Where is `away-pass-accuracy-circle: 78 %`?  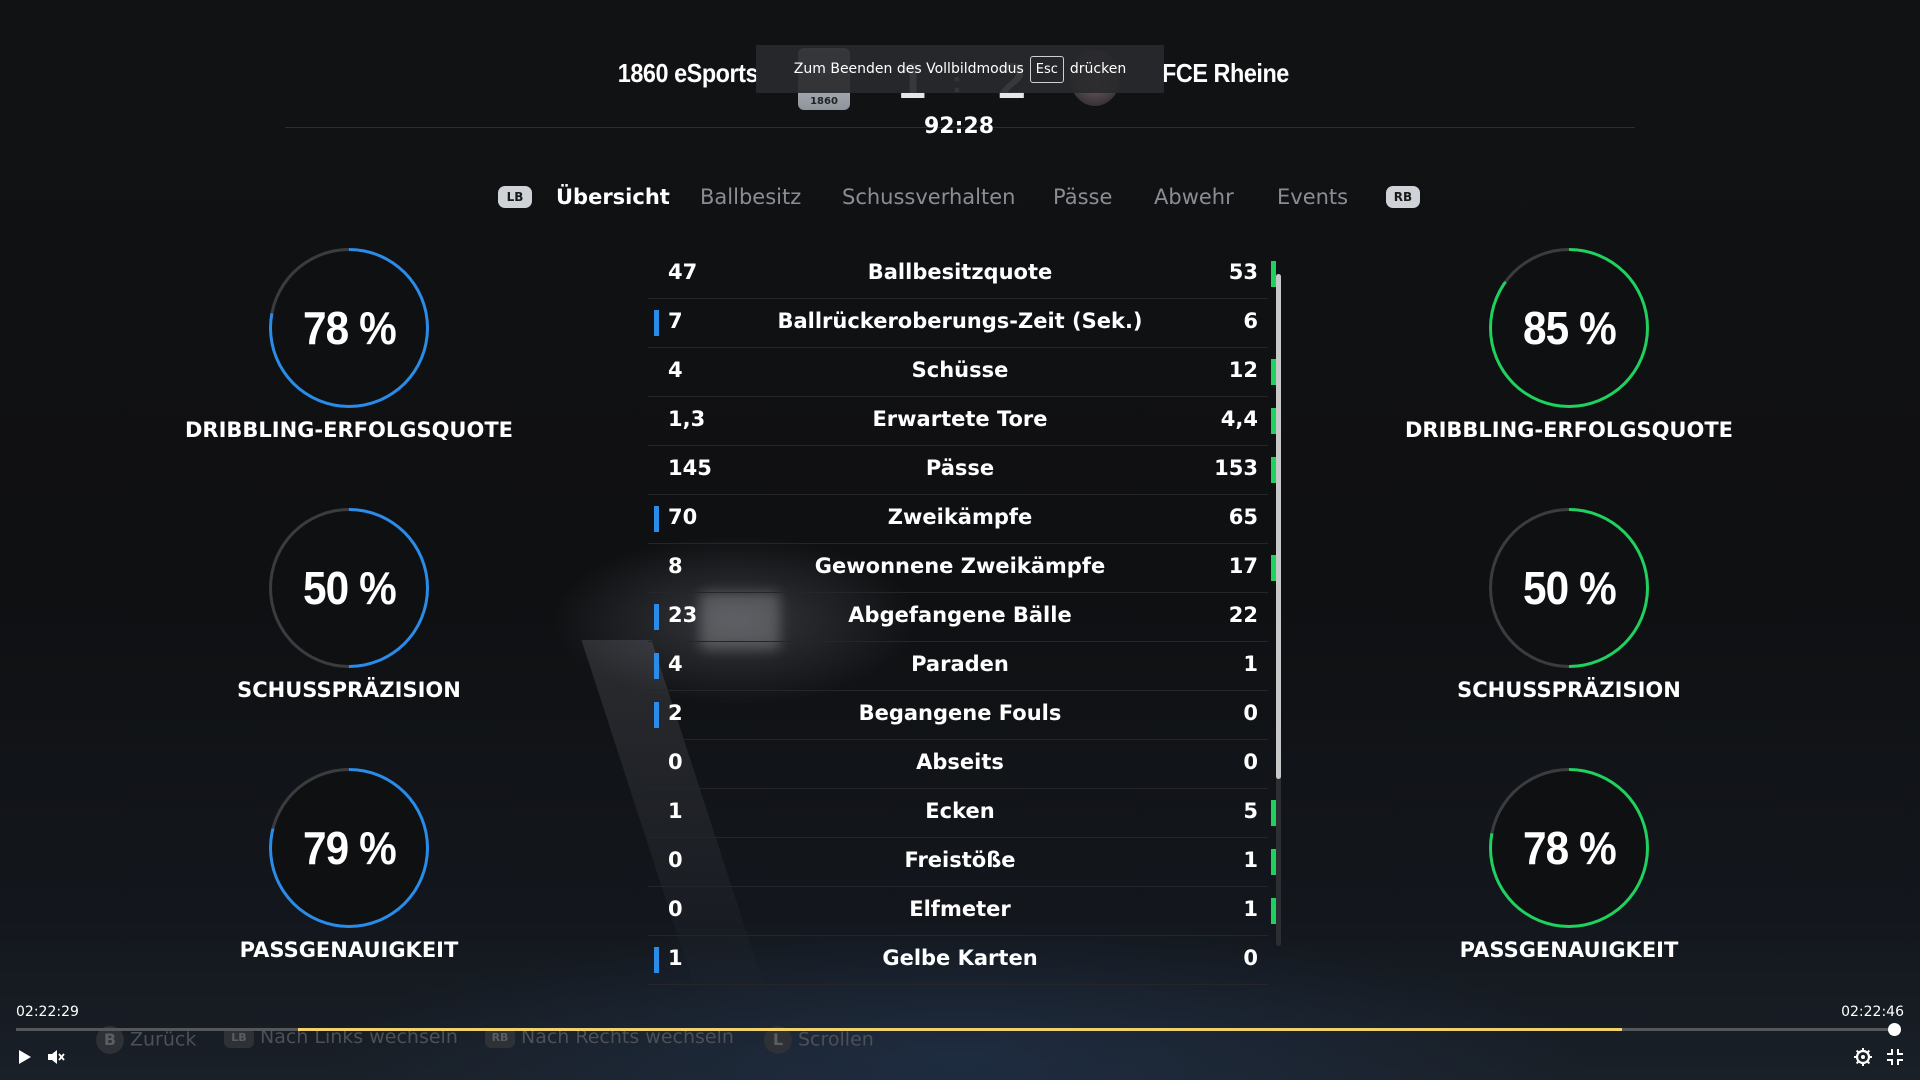
away-pass-accuracy-circle: 78 % is located at coordinates (1569, 848).